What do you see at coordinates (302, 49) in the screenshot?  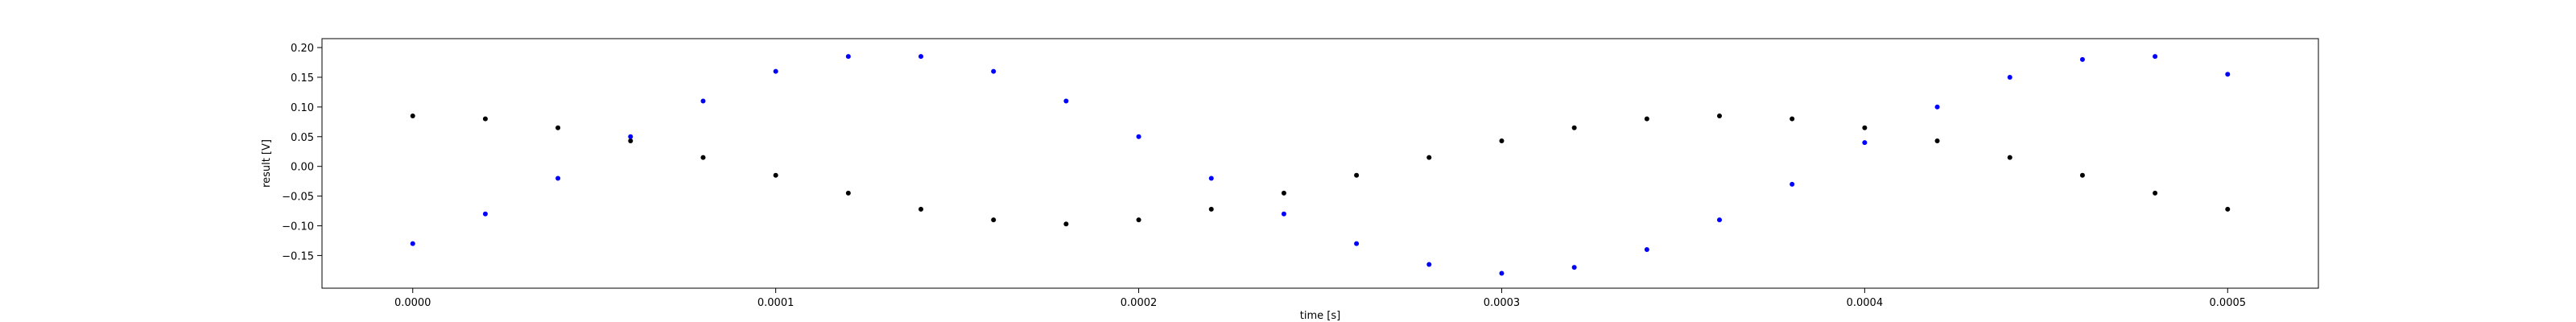 I see `y-tick-label: 0.20` at bounding box center [302, 49].